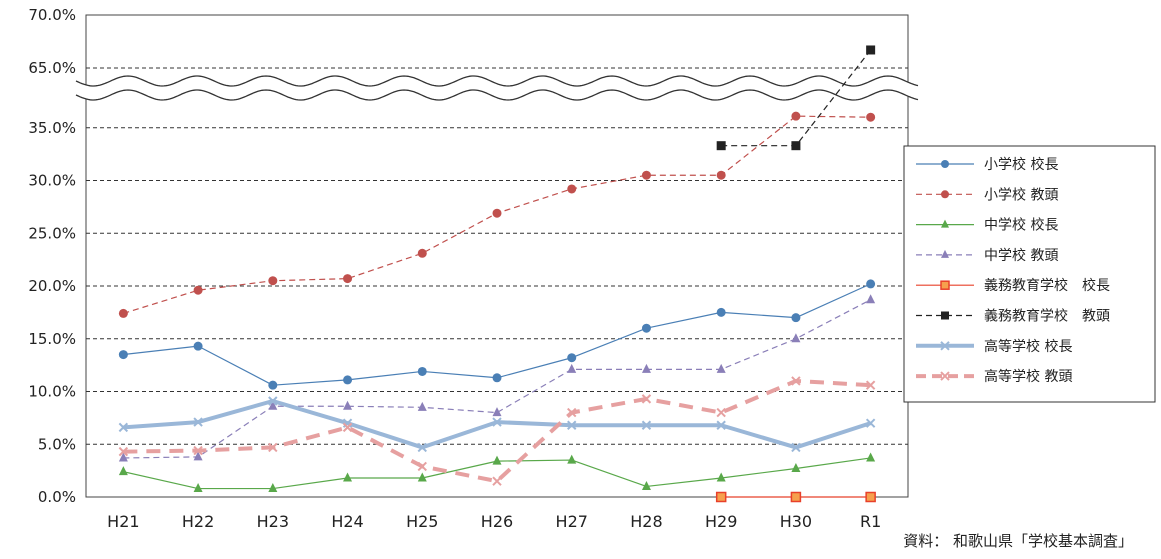 This screenshot has height=559, width=1161. What do you see at coordinates (57, 497) in the screenshot?
I see `y-tick-label: 0.0%` at bounding box center [57, 497].